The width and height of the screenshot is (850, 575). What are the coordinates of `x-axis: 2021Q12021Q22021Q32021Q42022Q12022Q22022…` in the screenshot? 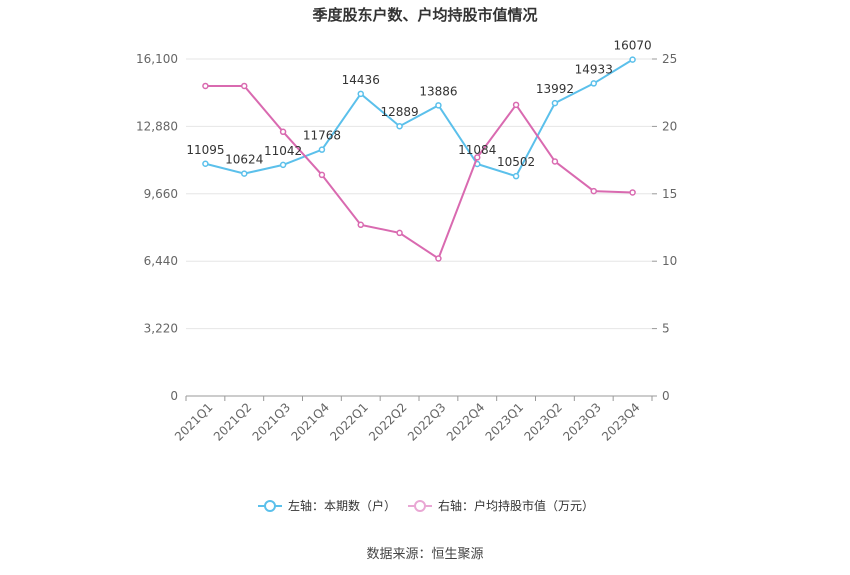 It's located at (412, 419).